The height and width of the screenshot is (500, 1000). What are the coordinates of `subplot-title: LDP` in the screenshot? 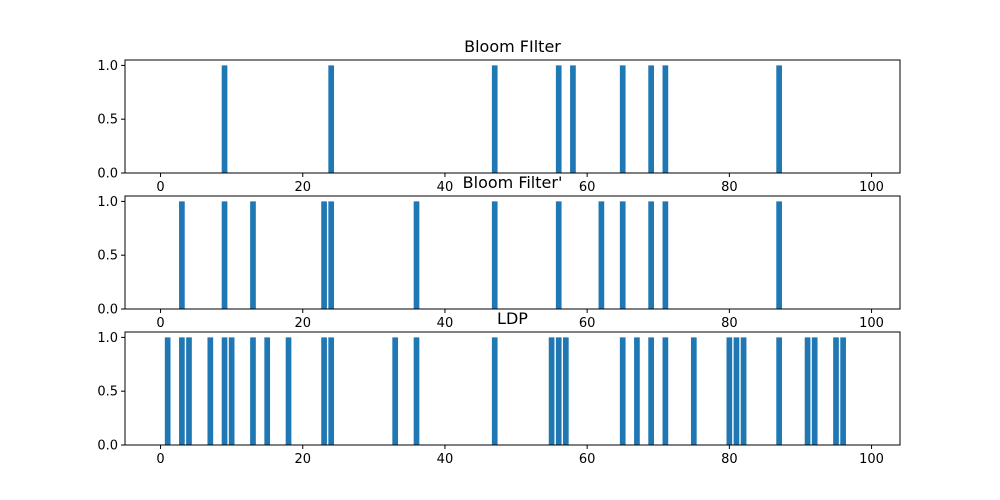 It's located at (512, 318).